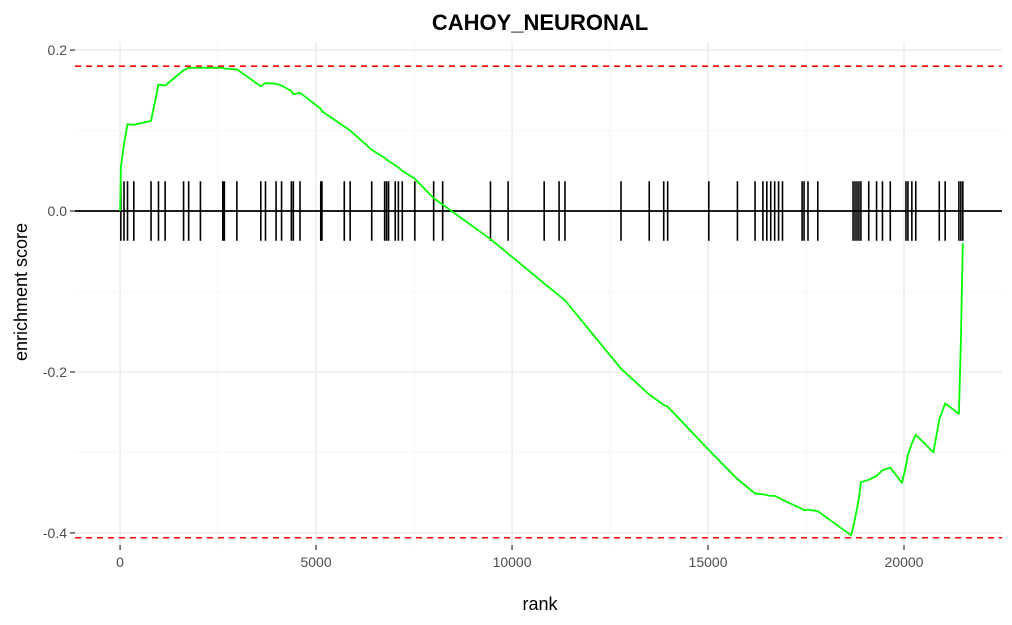 The image size is (1012, 625). Describe the element at coordinates (512, 562) in the screenshot. I see `x-tick-label: 10000` at that location.